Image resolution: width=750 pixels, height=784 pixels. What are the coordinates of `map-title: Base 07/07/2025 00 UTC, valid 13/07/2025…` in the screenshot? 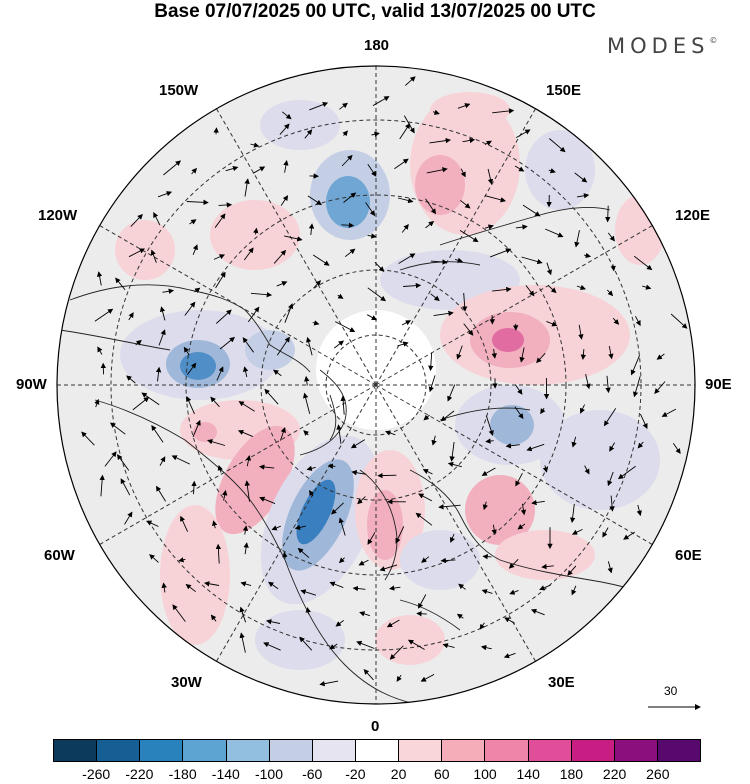 It's located at (375, 12).